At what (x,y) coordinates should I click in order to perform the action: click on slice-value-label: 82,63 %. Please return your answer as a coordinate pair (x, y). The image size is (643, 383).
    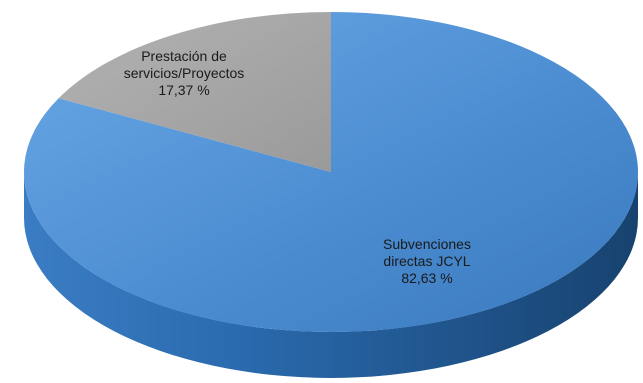
    Looking at the image, I should click on (427, 278).